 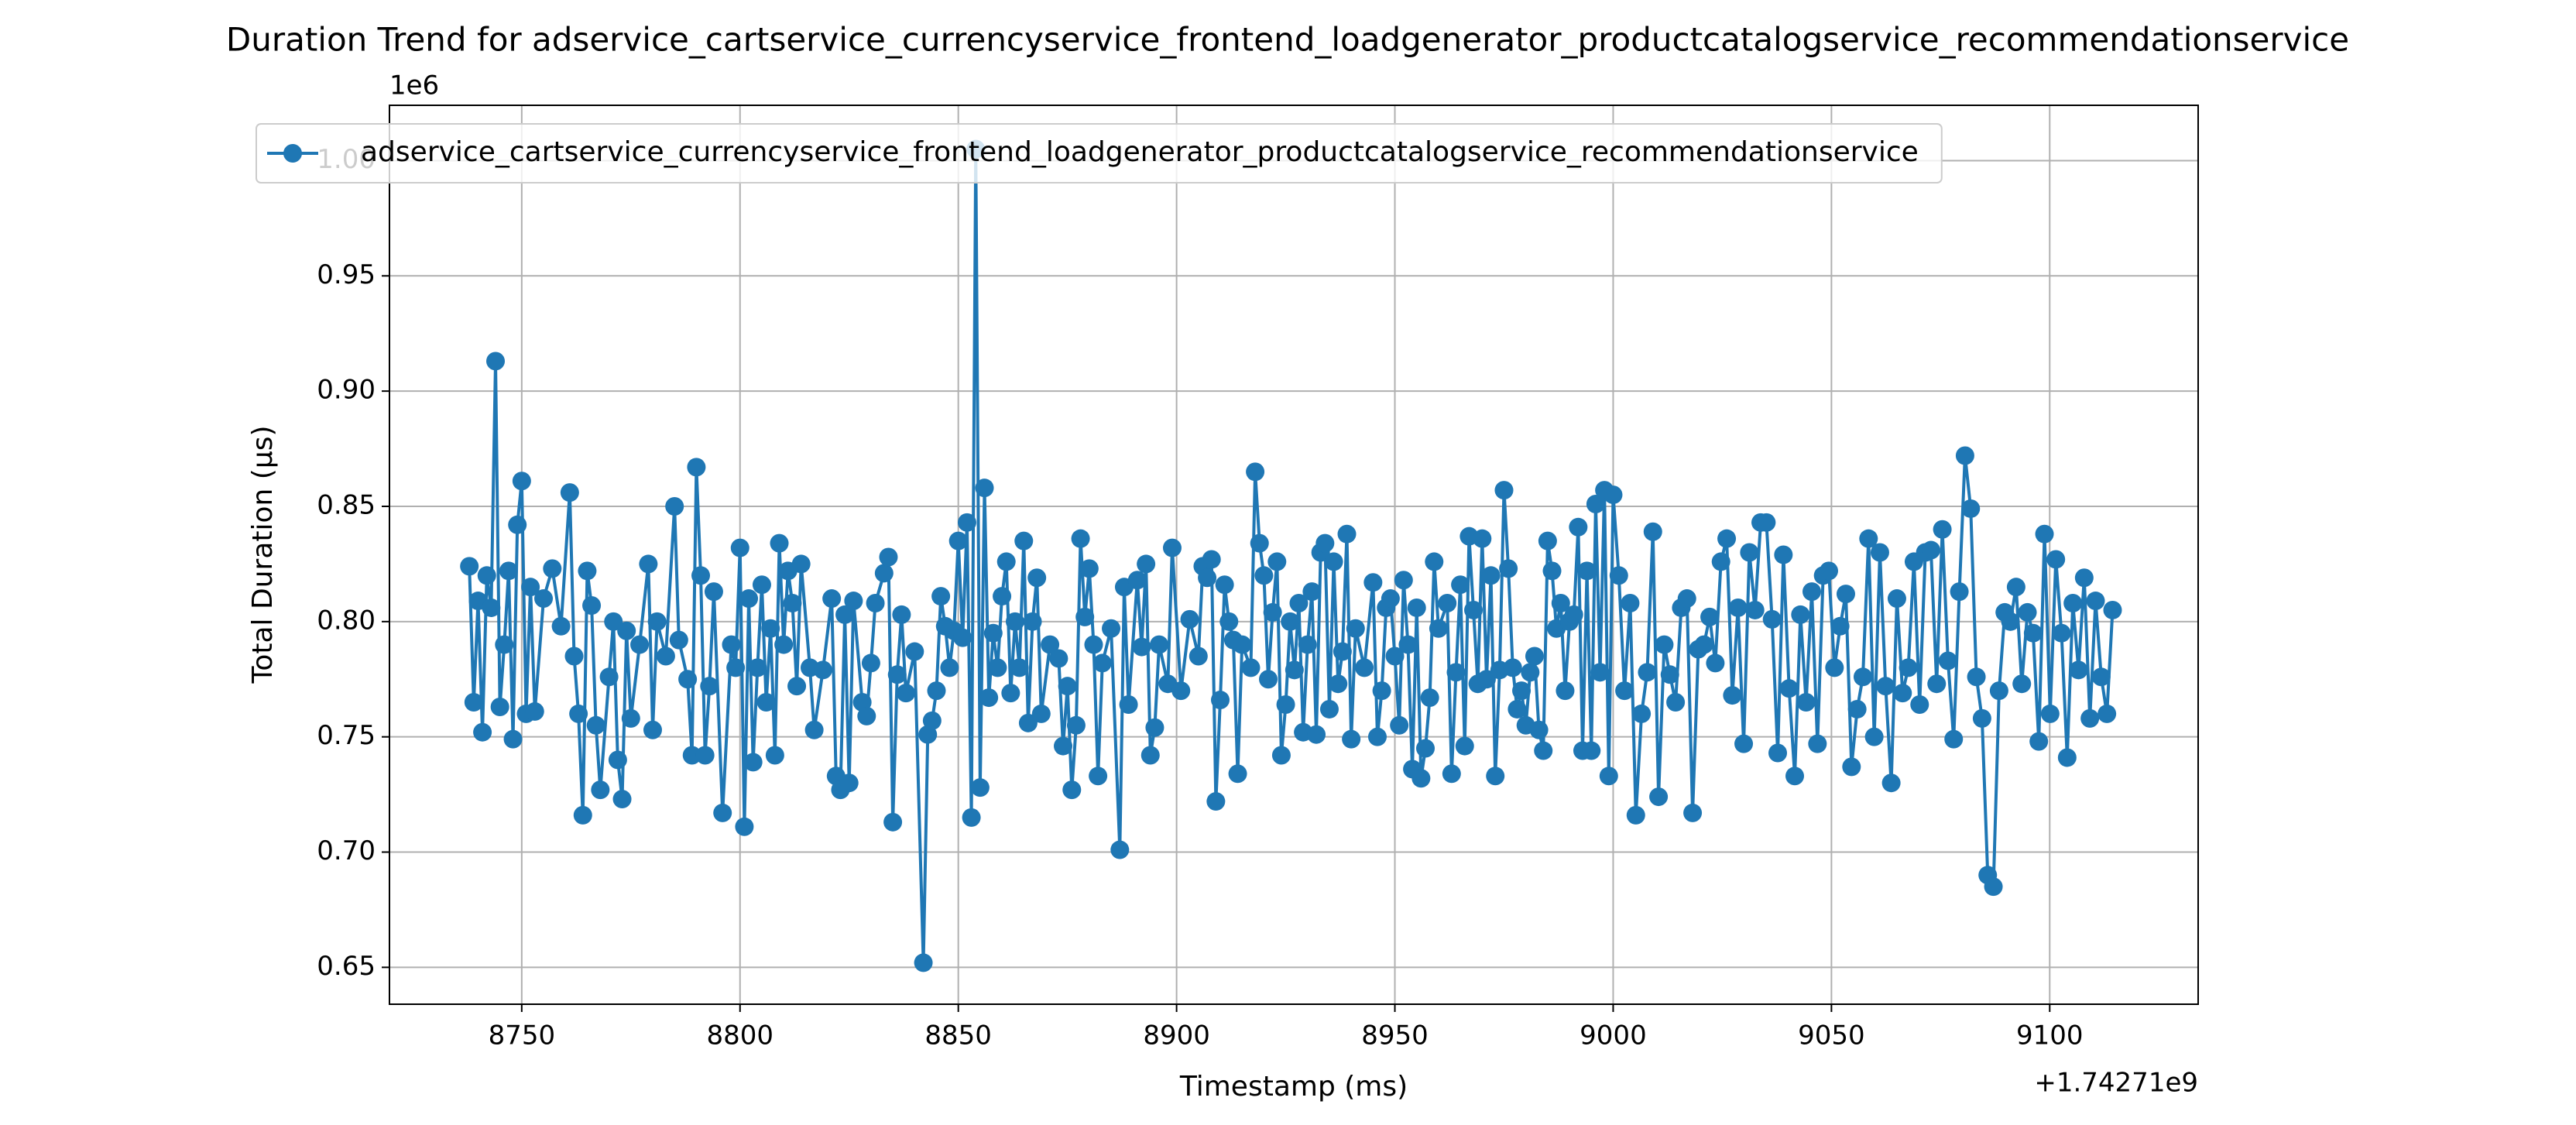 I want to click on y-tick-label: 0.80, so click(x=346, y=620).